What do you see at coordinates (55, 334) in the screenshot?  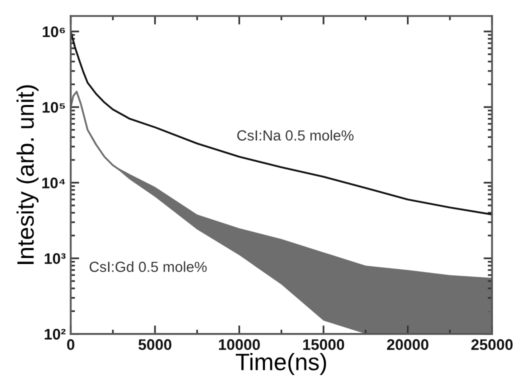 I see `y-tick-label: 10²` at bounding box center [55, 334].